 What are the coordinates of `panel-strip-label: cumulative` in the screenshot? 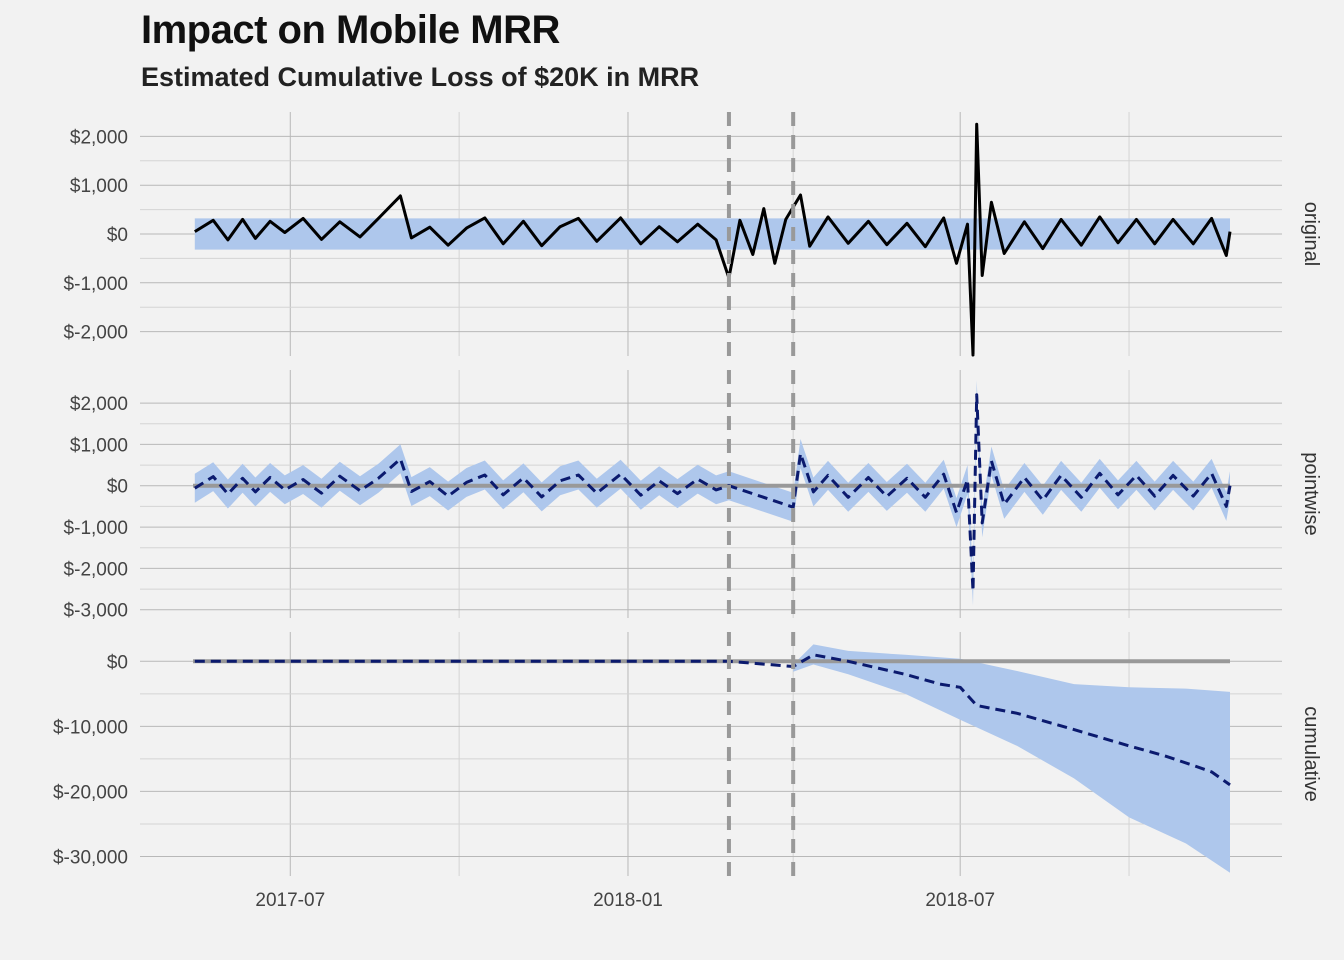 It's located at (1311, 754).